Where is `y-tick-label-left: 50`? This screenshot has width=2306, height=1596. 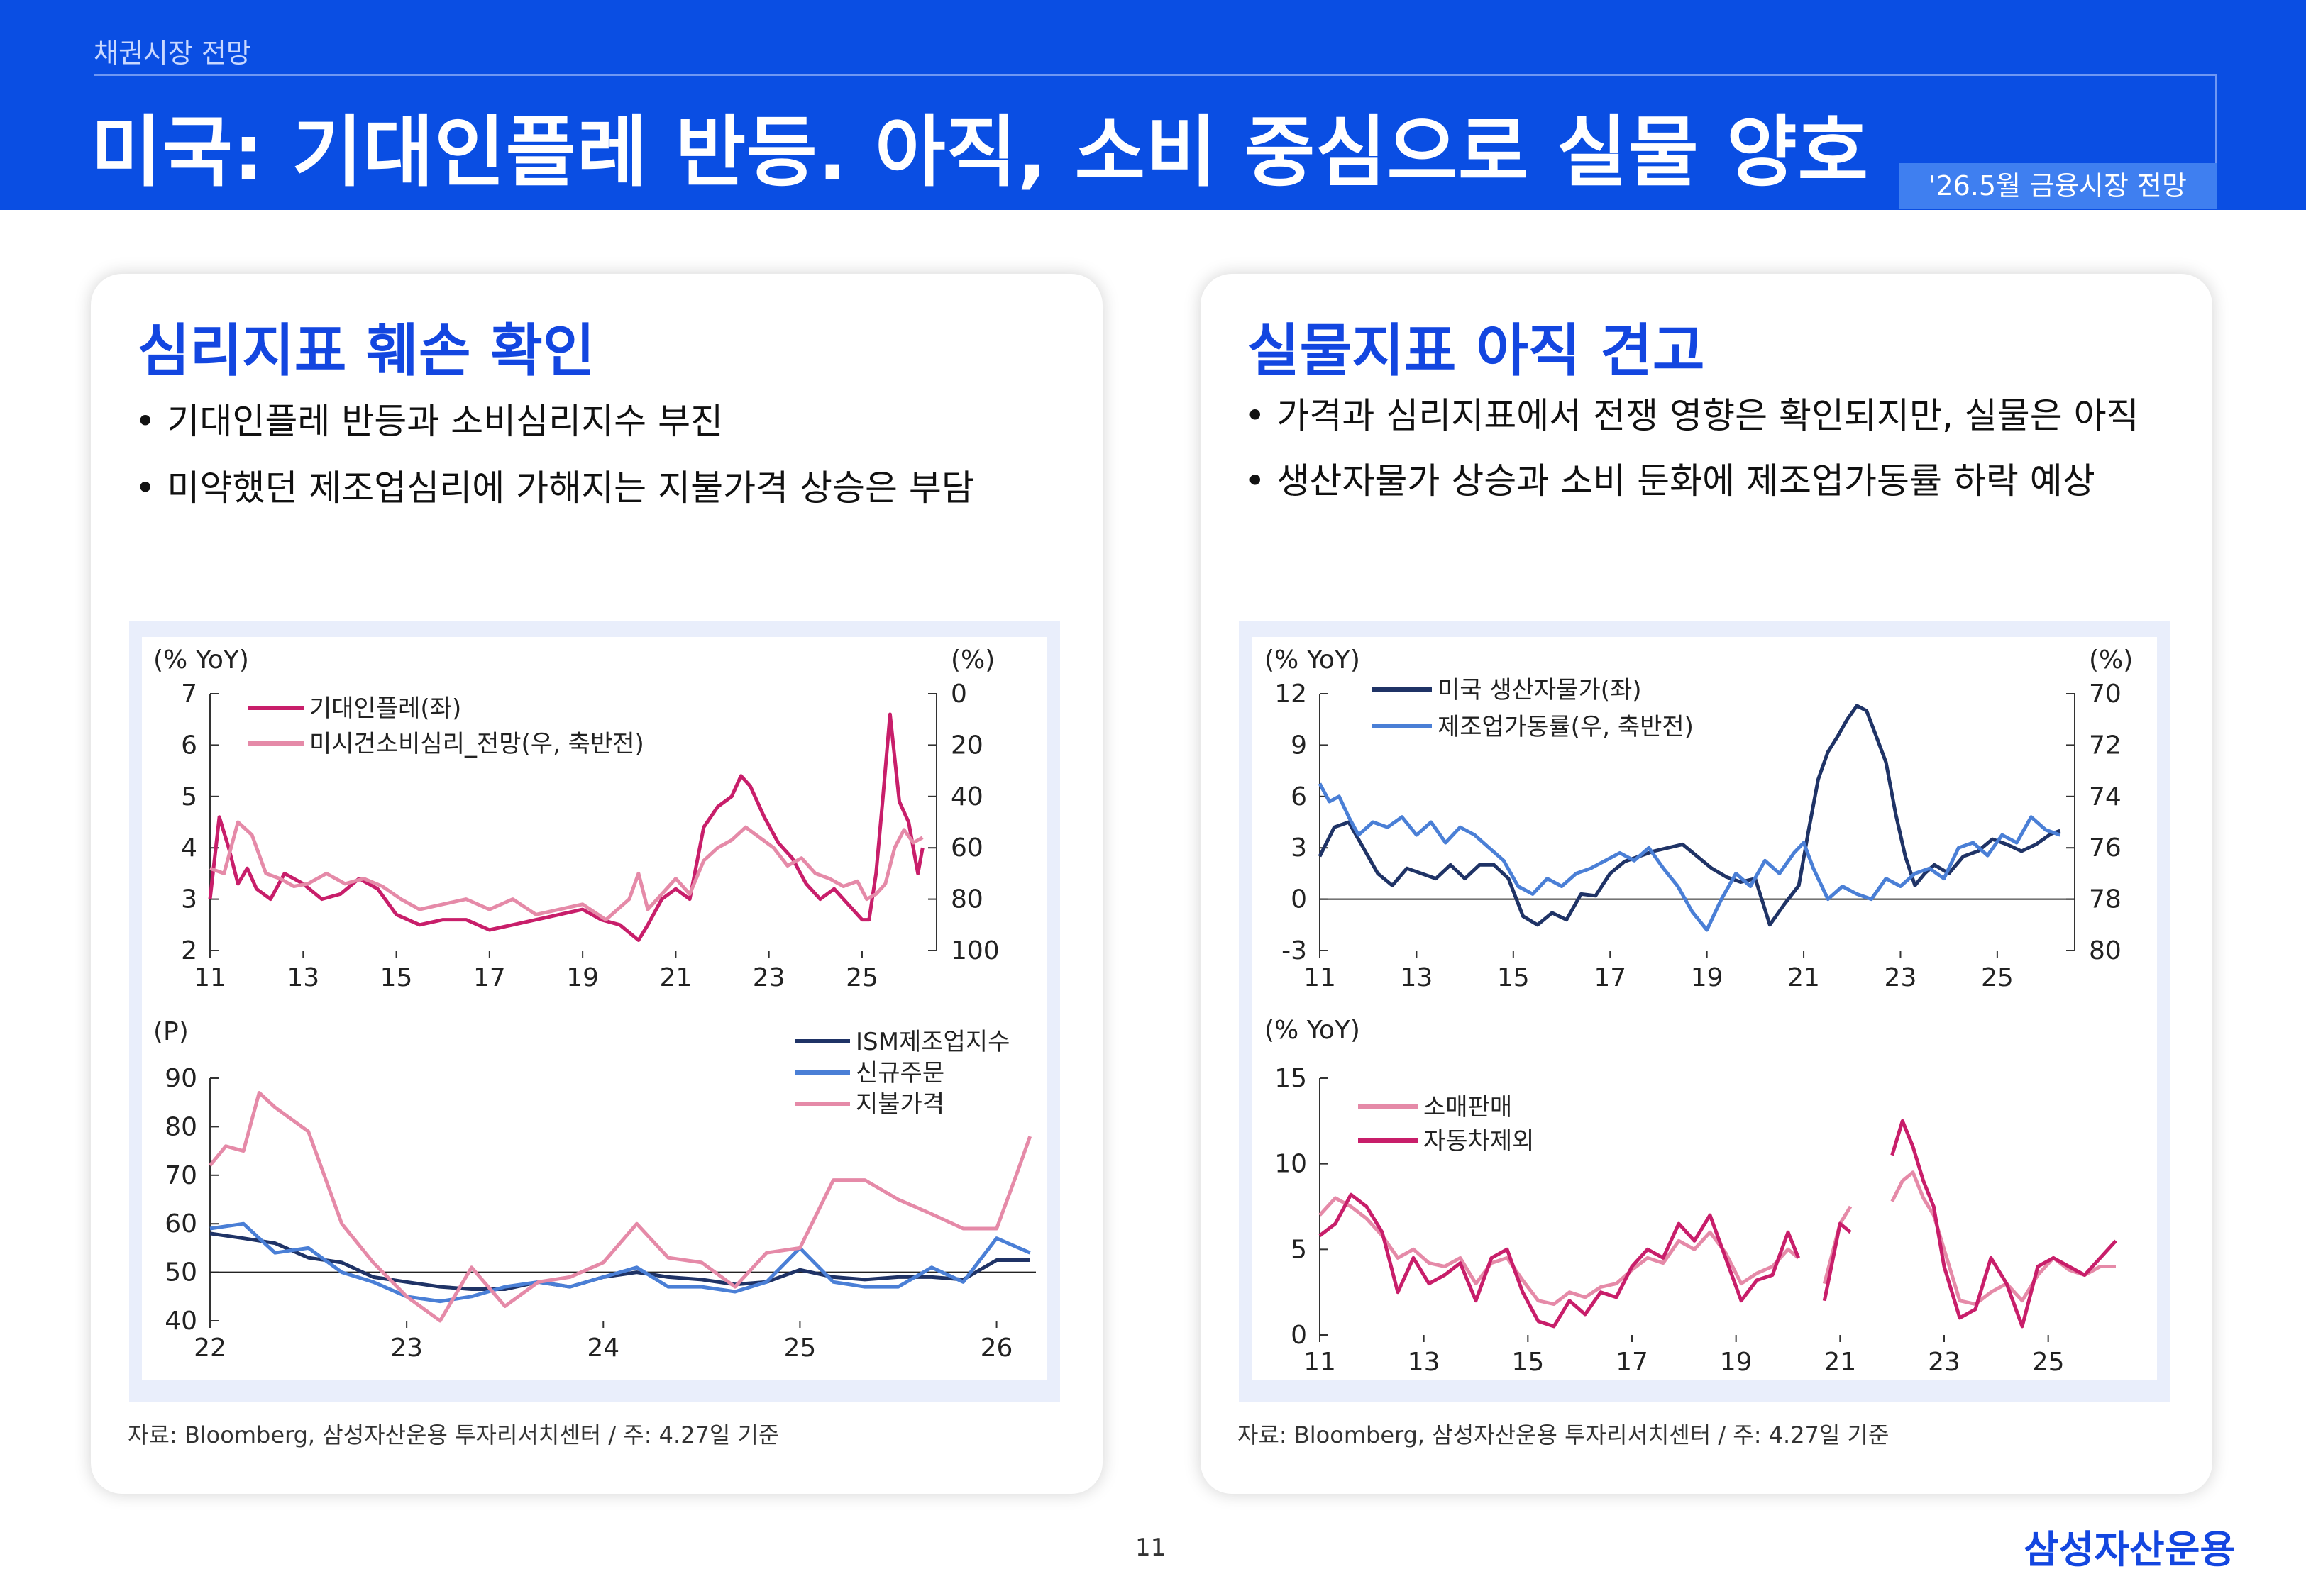
y-tick-label-left: 50 is located at coordinates (181, 1272).